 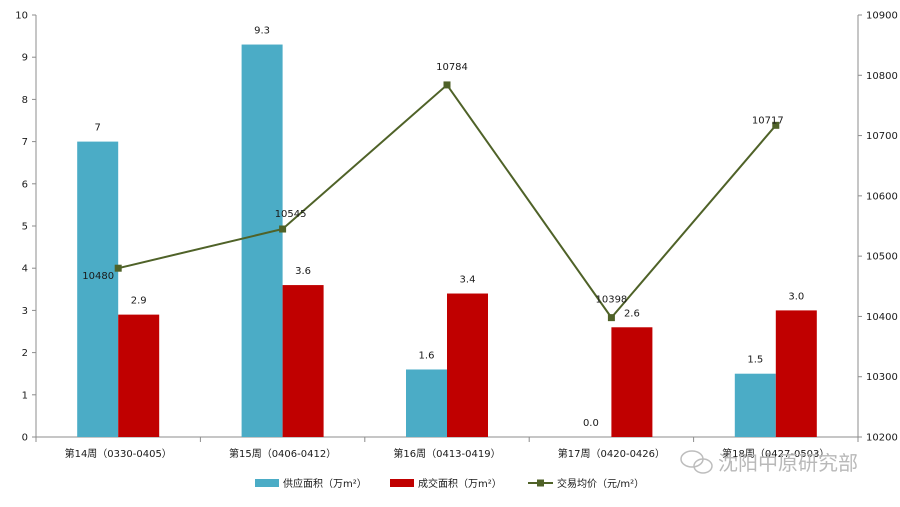 I want to click on right-tick-label: 10600, so click(x=882, y=196).